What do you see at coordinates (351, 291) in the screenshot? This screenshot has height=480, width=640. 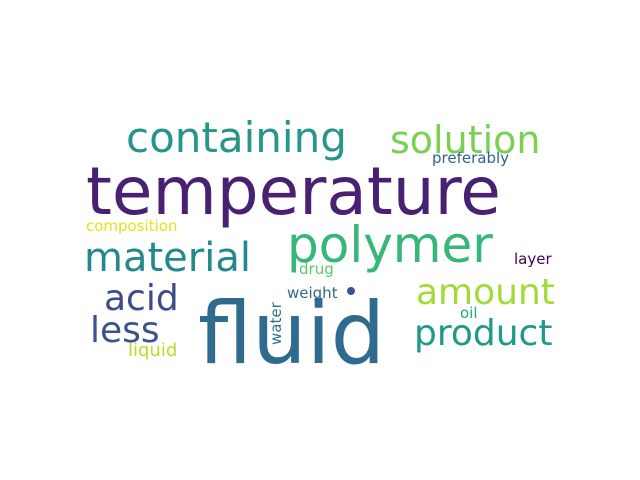 I see `word-dot` at bounding box center [351, 291].